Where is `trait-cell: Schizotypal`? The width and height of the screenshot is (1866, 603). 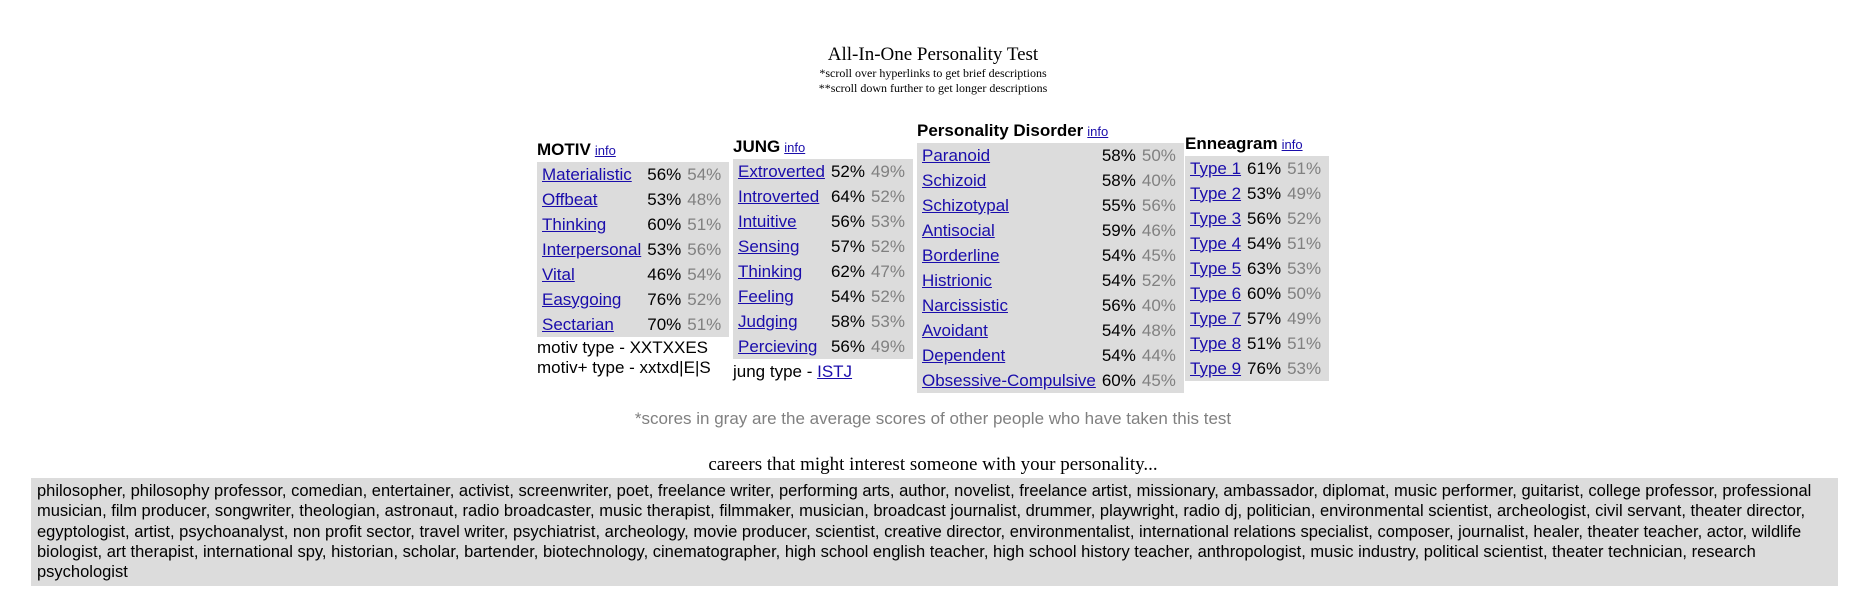 trait-cell: Schizotypal is located at coordinates (1008, 205).